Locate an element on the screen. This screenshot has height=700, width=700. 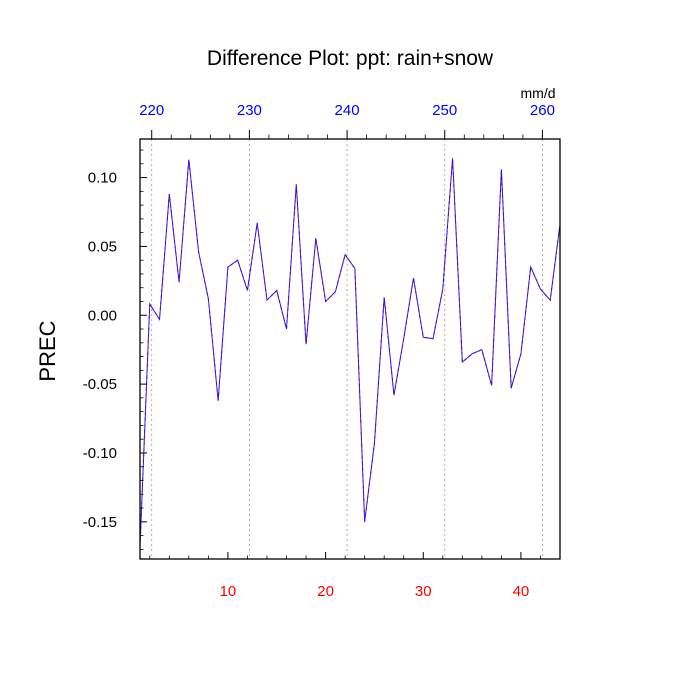
x-bottom-tick-label: 30 is located at coordinates (423, 591).